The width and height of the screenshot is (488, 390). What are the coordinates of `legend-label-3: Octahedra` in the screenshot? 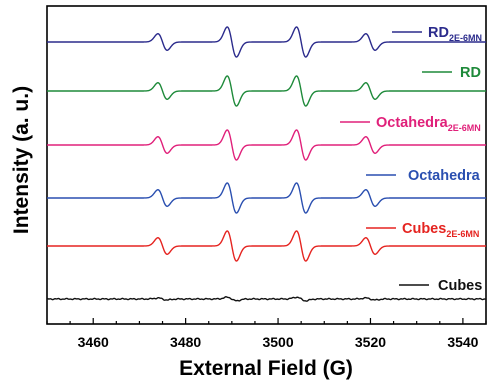 It's located at (444, 176).